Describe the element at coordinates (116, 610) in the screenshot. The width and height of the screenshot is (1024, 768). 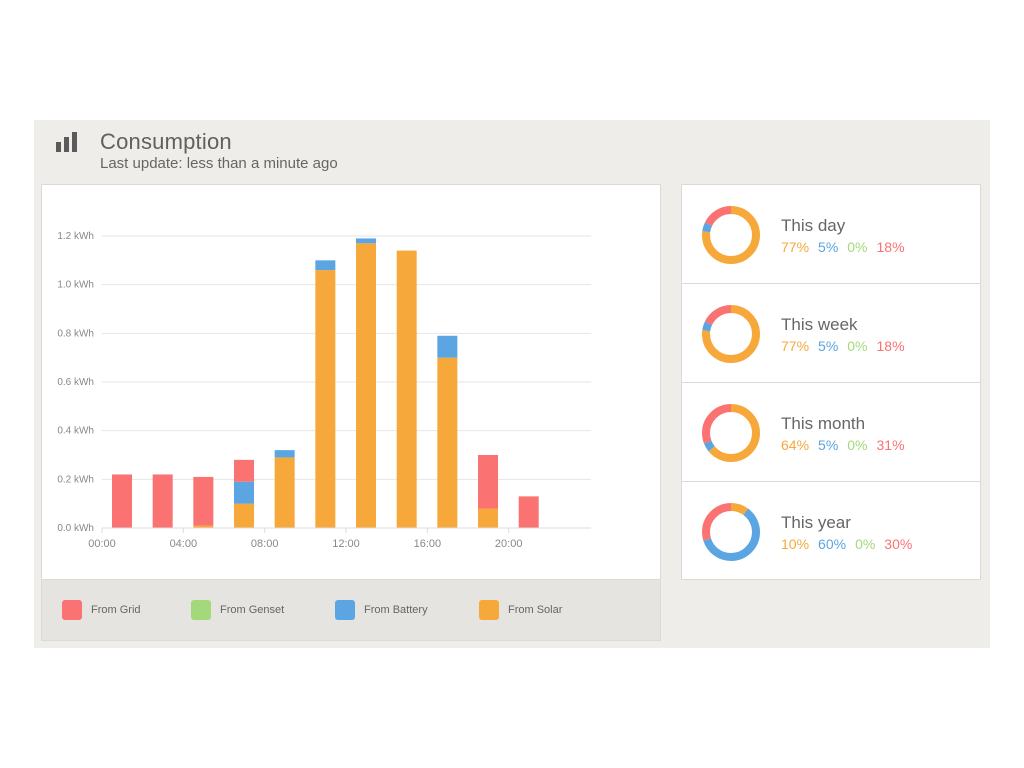
I see `legend-label: From Grid` at that location.